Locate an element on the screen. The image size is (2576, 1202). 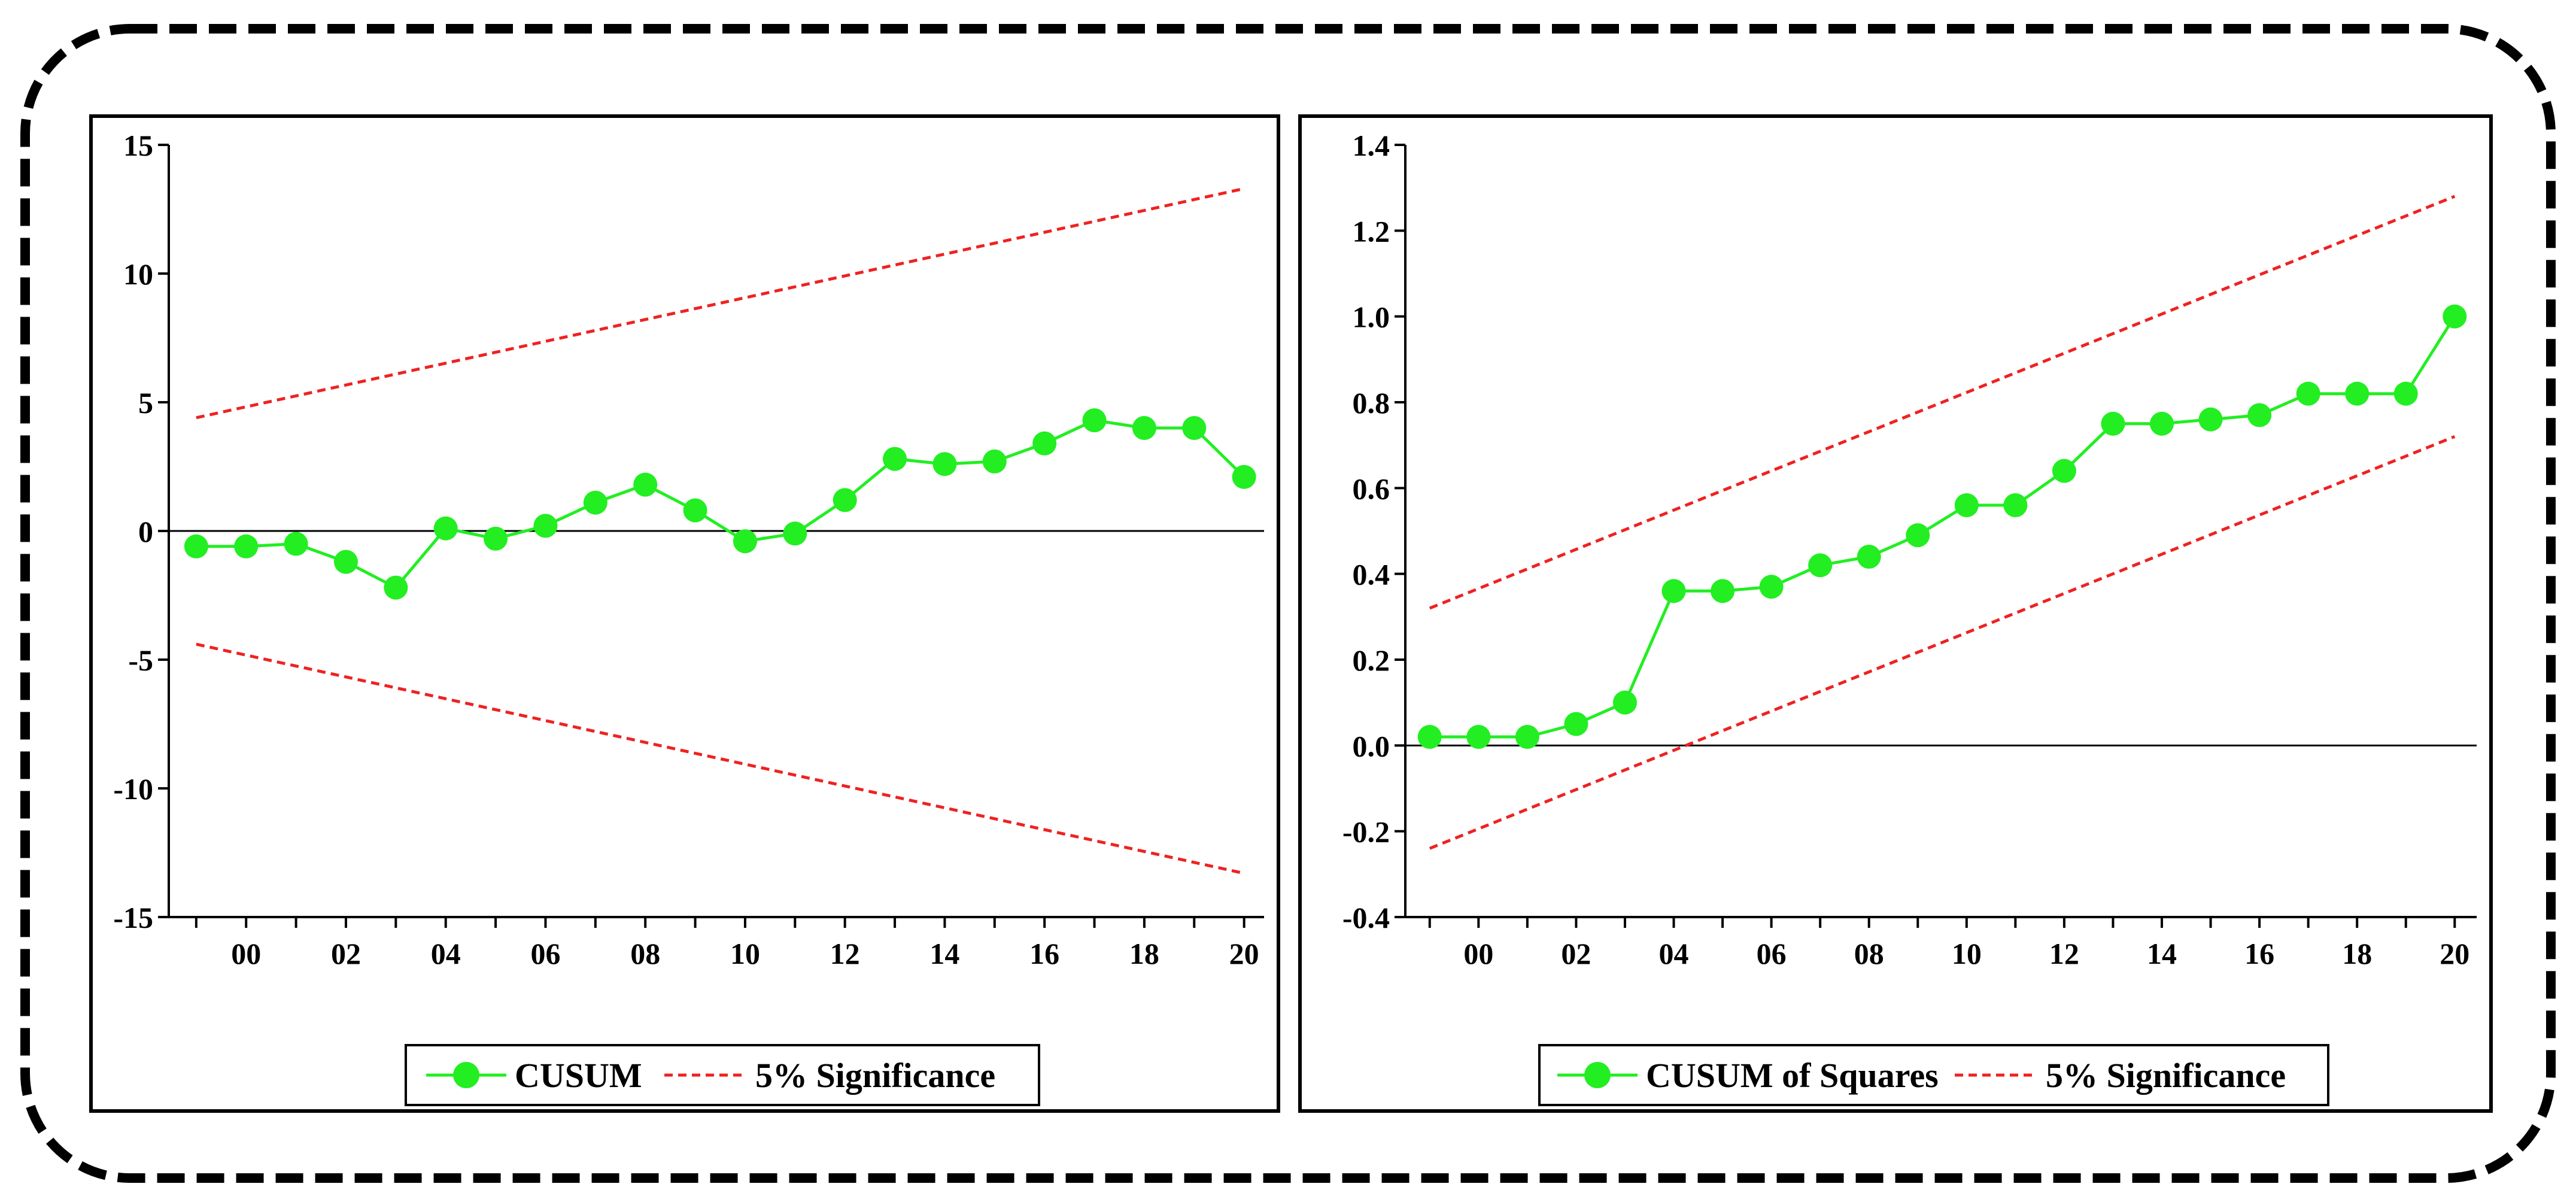
cusumsq-legend-marker-swatch is located at coordinates (1597, 1075).